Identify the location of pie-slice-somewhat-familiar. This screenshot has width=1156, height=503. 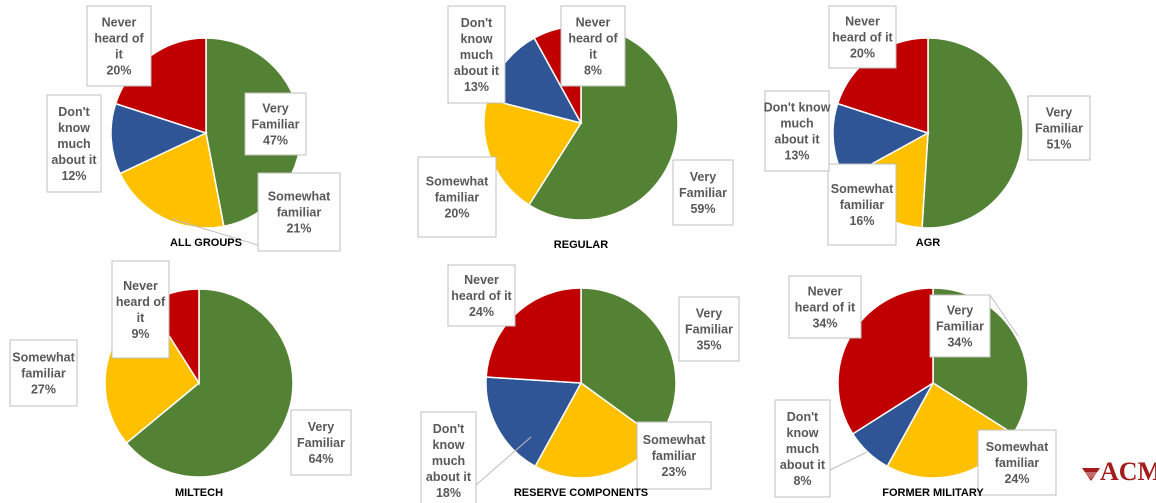
(172, 180).